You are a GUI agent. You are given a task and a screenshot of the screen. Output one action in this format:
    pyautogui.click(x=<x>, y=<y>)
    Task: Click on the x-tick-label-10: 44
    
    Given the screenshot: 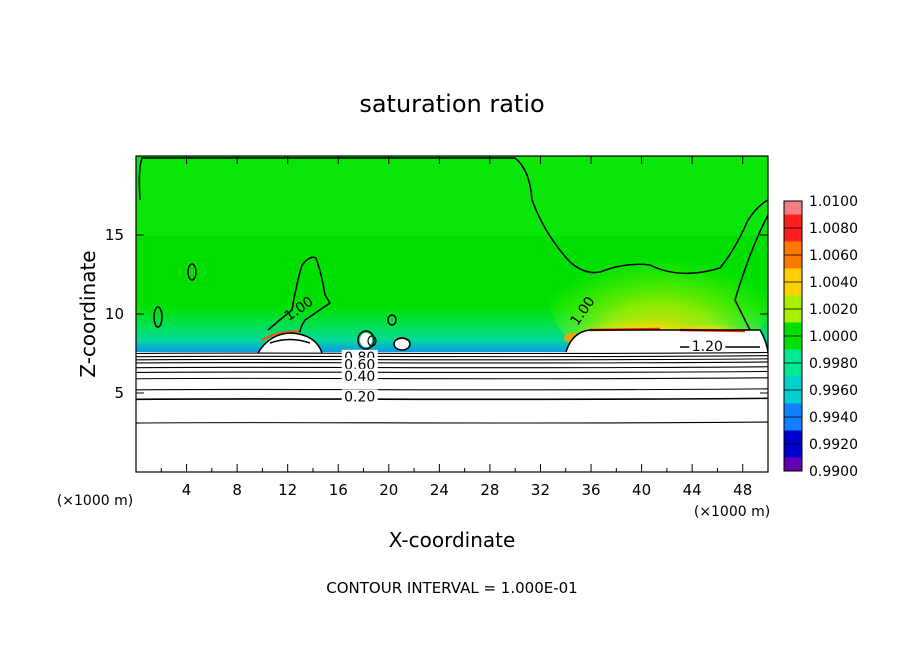 What is the action you would take?
    pyautogui.click(x=692, y=490)
    